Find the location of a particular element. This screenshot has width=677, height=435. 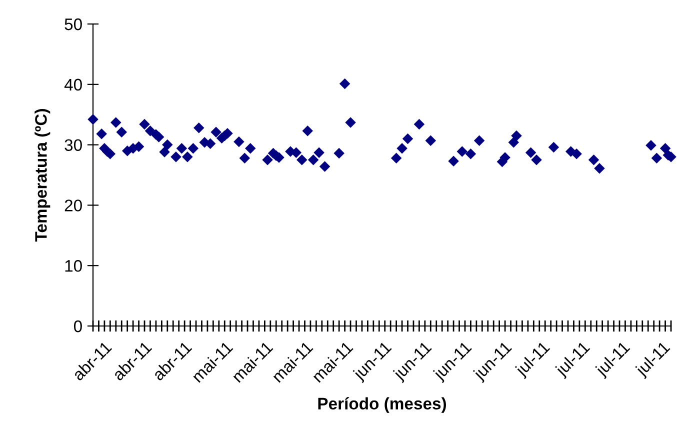

y-tick-label: 30 is located at coordinates (73, 145).